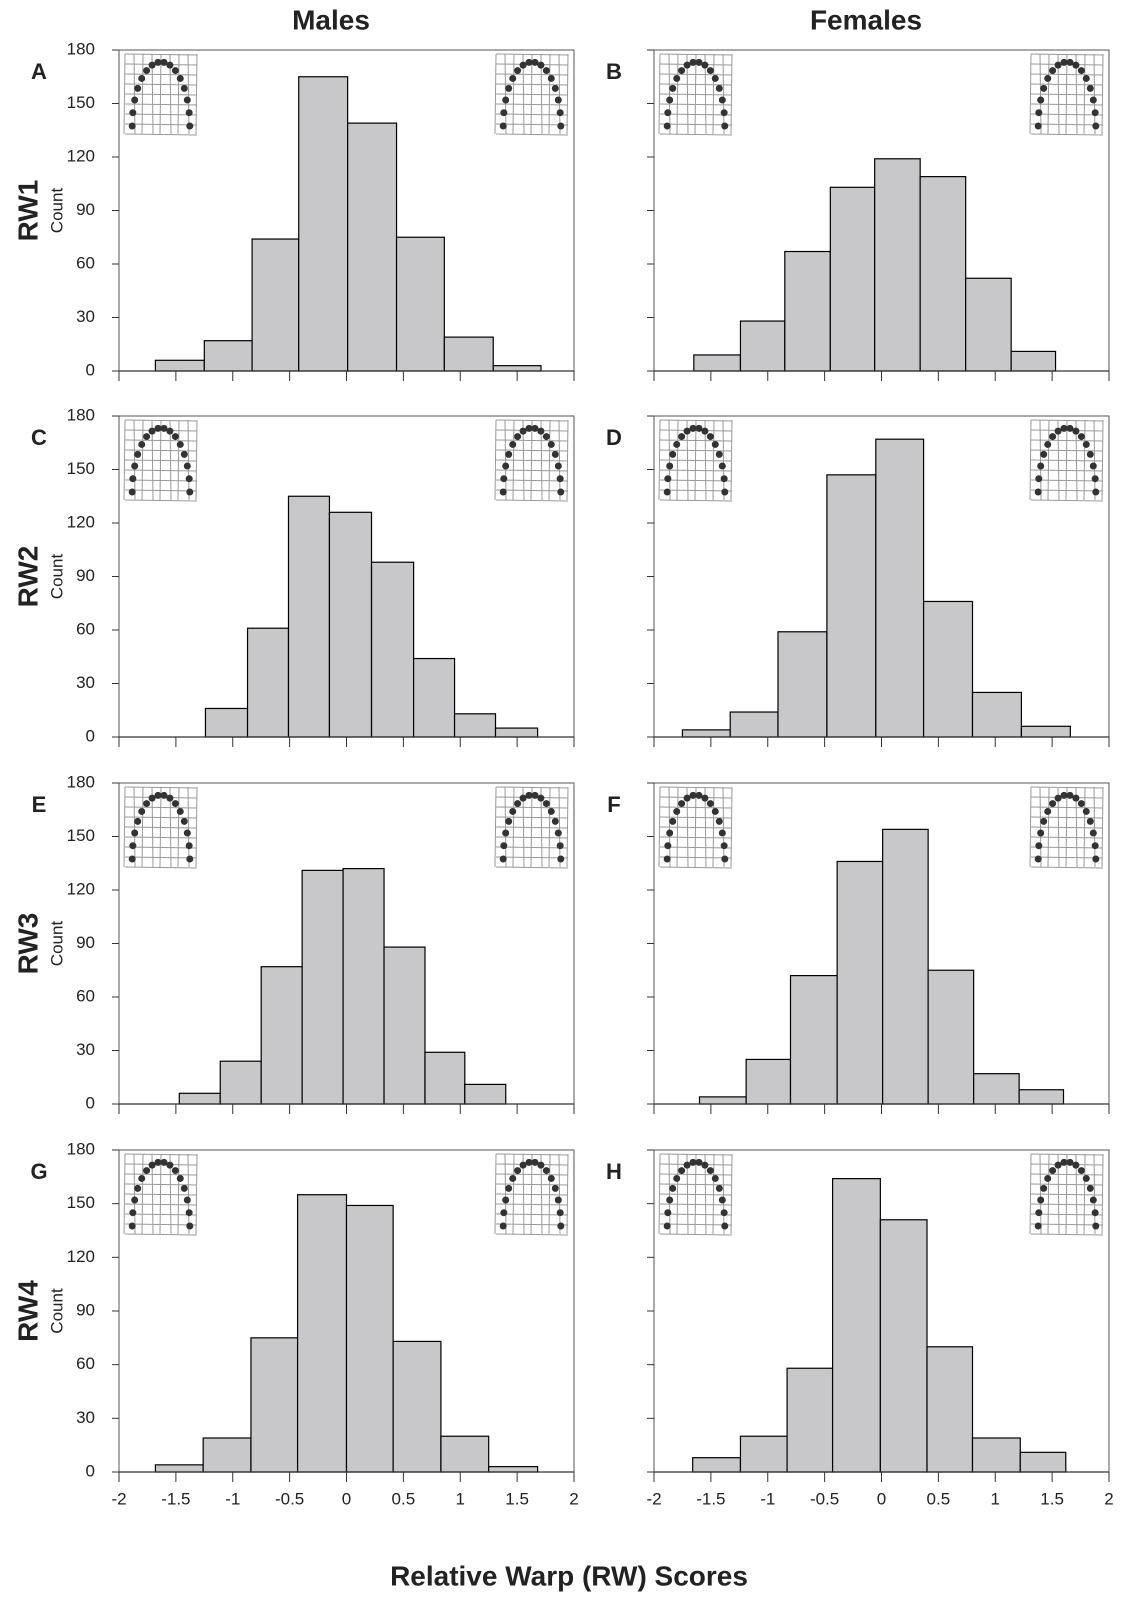 The image size is (1138, 1599). Describe the element at coordinates (346, 1498) in the screenshot. I see `x-tick-label: 0` at that location.